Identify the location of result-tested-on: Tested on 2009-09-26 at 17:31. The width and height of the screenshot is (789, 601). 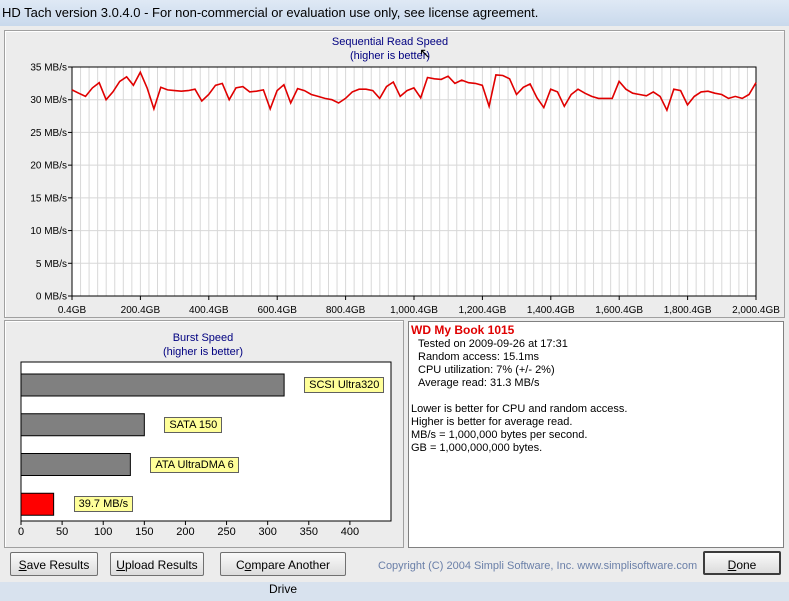
(493, 344).